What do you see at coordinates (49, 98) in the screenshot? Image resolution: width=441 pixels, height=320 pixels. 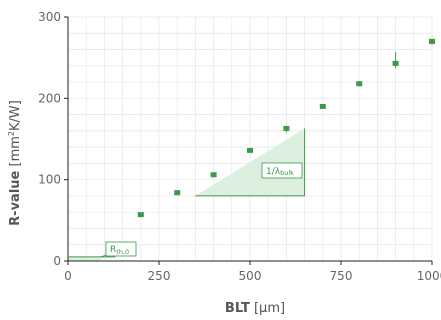 I see `y-tick-label: 200` at bounding box center [49, 98].